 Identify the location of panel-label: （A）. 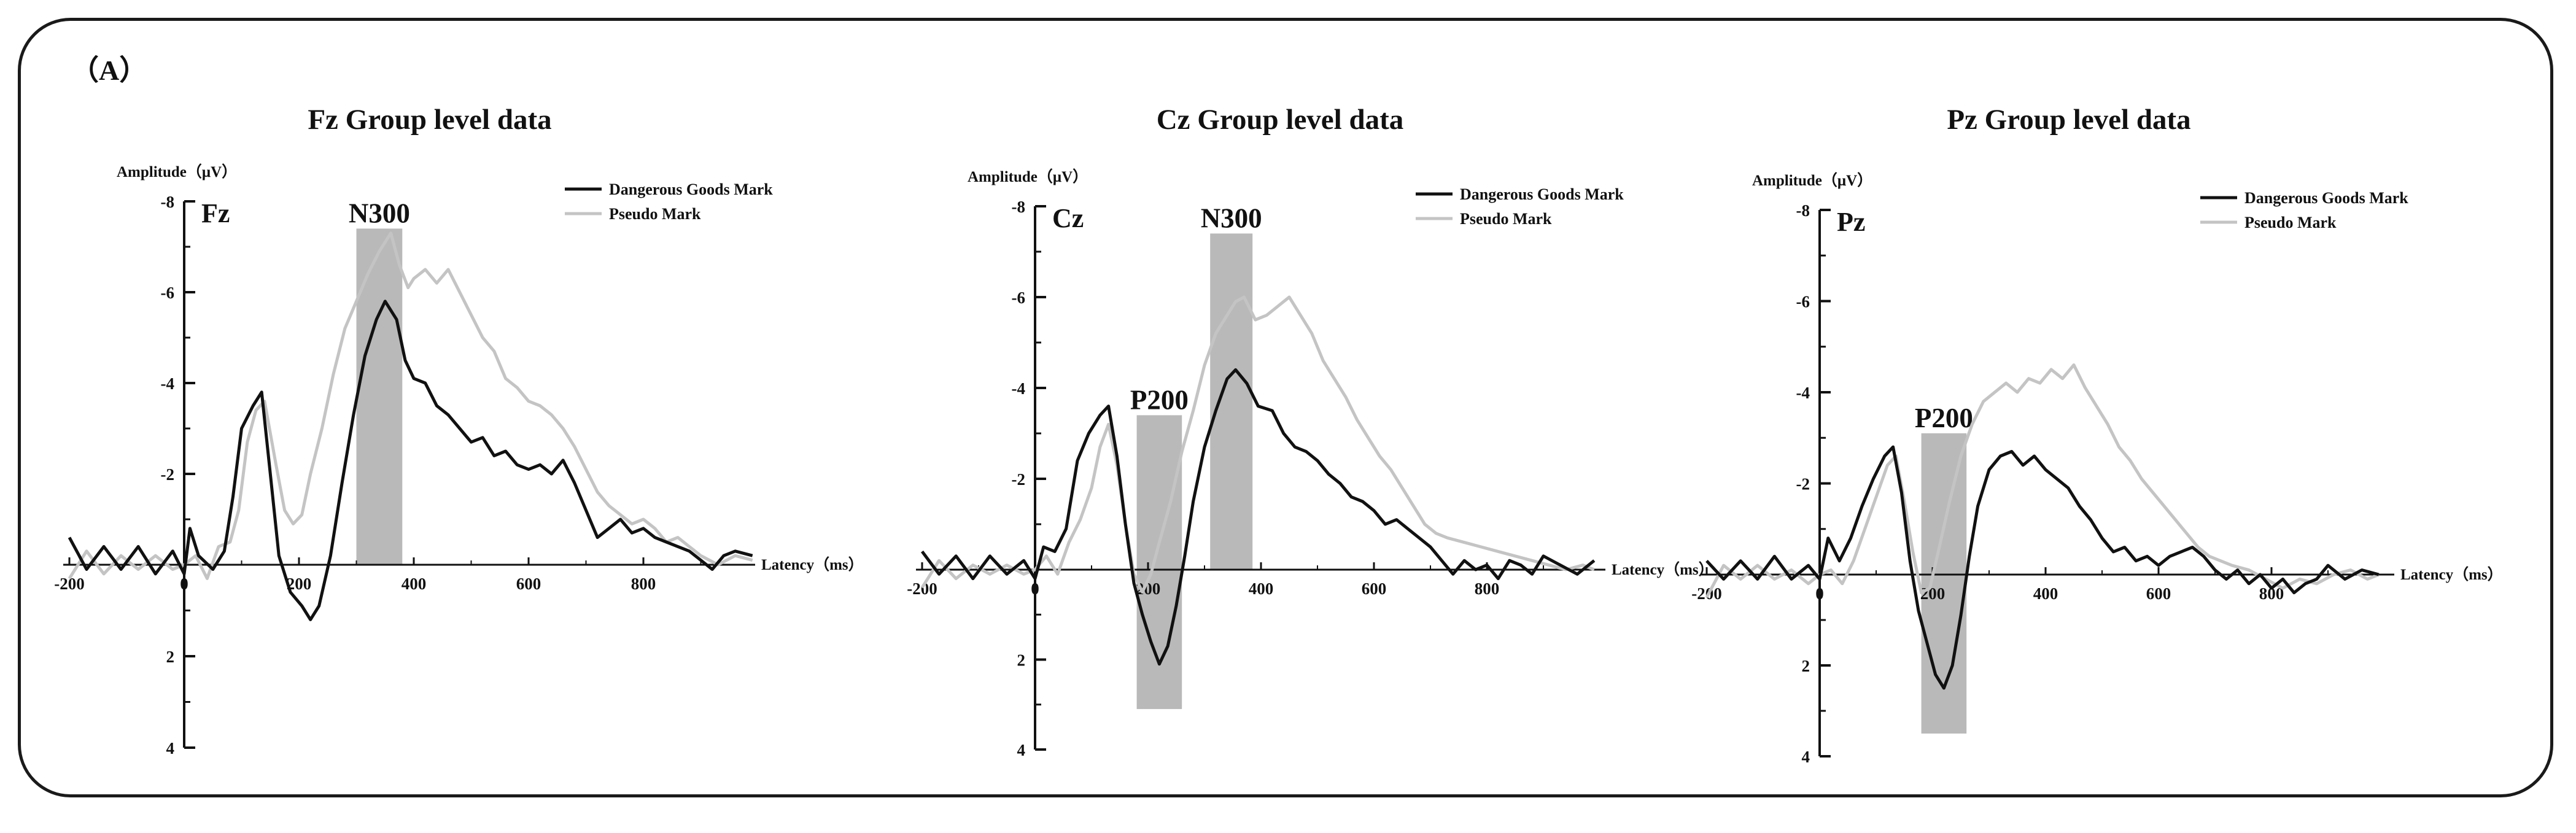
(109, 70).